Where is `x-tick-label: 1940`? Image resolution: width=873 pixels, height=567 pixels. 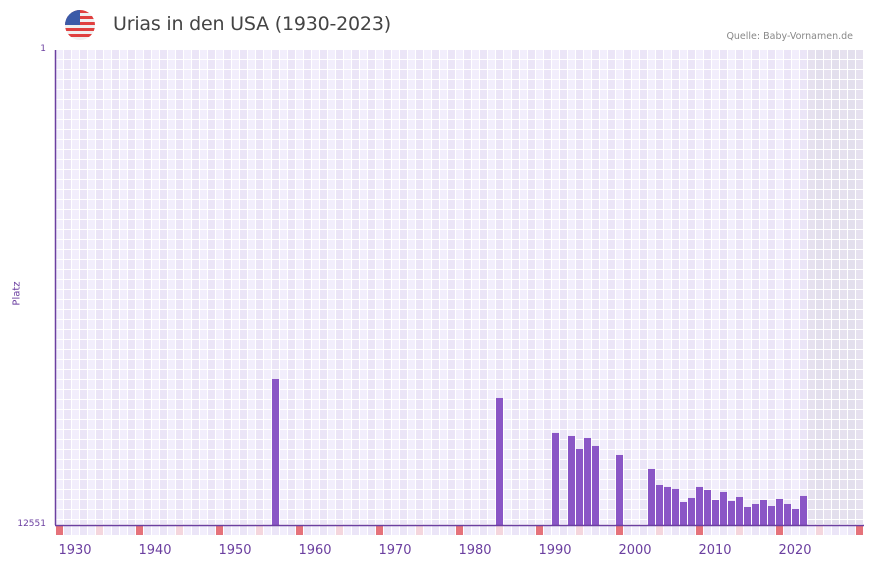
x-tick-label: 1940 is located at coordinates (155, 550).